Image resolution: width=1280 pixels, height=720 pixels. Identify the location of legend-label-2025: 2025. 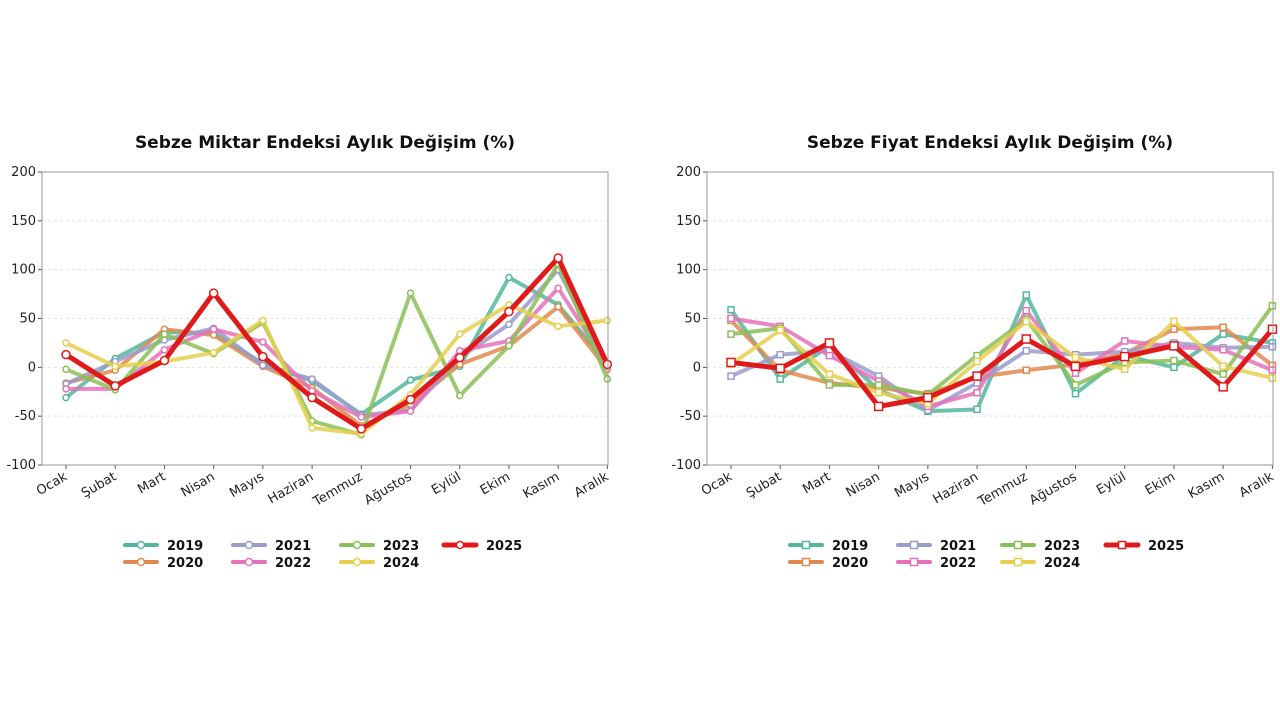
(1166, 546).